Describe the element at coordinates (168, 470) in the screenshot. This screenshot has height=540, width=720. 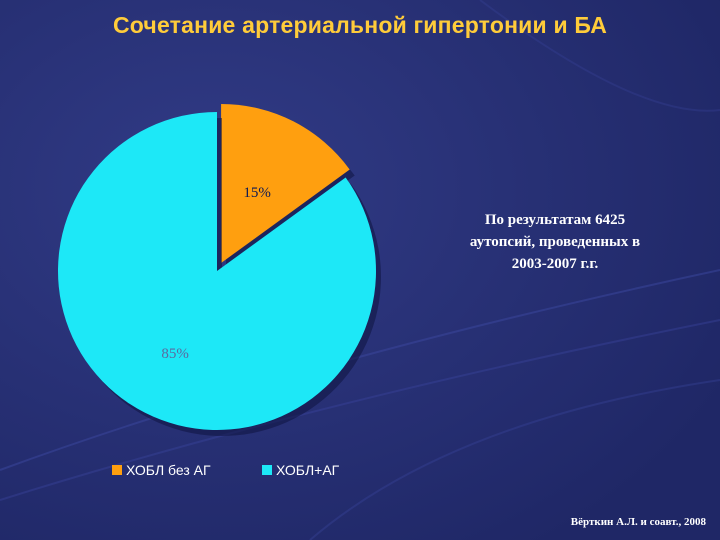
I see `legend-label: ХОБЛ без АГ` at that location.